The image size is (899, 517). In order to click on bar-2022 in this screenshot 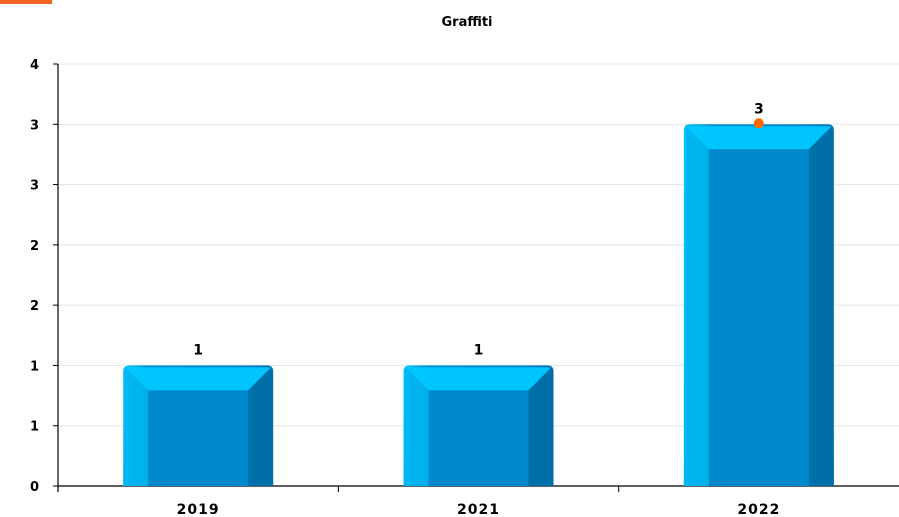, I will do `click(758, 305)`.